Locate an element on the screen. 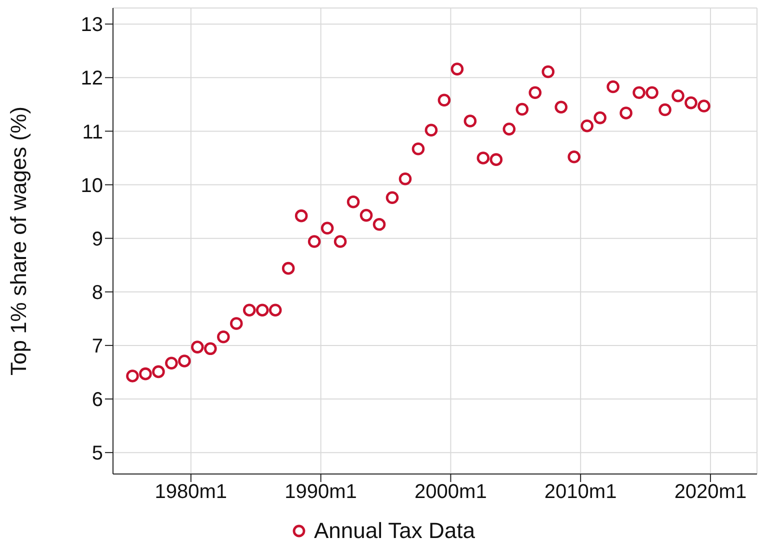  y-tick-label: 9 is located at coordinates (97, 239).